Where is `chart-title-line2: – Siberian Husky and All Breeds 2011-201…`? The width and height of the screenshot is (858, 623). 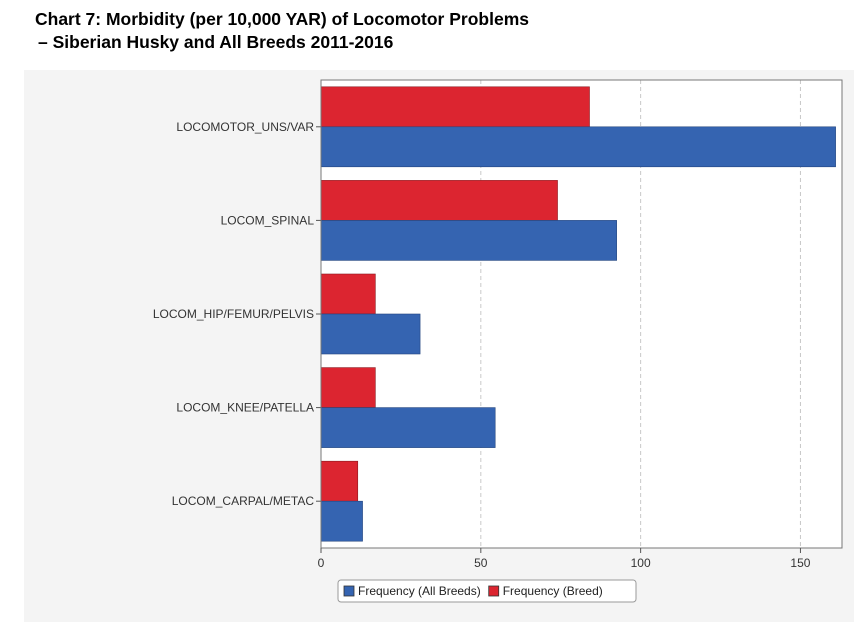 chart-title-line2: – Siberian Husky and All Breeds 2011-201… is located at coordinates (216, 42).